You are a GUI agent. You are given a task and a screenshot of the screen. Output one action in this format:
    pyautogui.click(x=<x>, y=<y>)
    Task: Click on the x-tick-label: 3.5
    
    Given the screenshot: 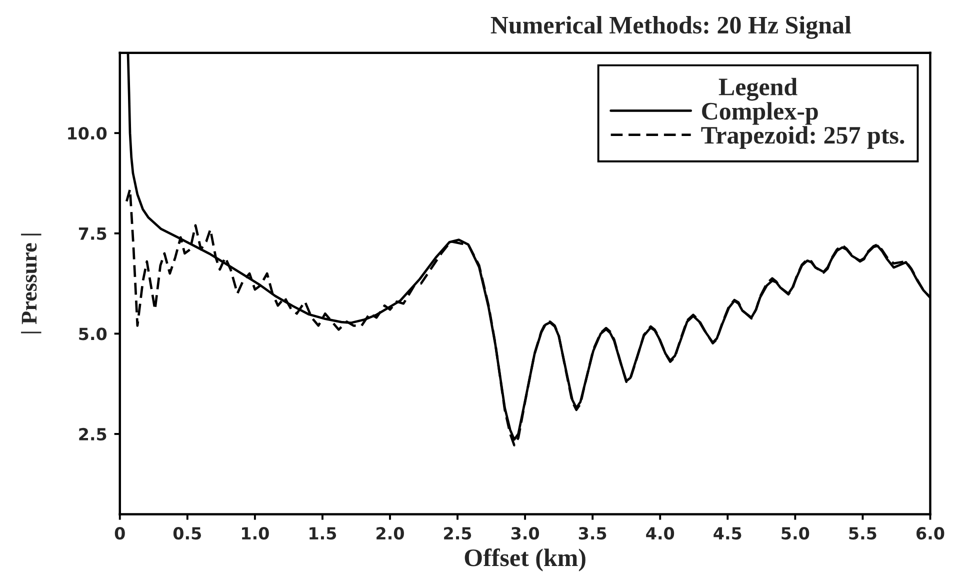 What is the action you would take?
    pyautogui.click(x=592, y=533)
    